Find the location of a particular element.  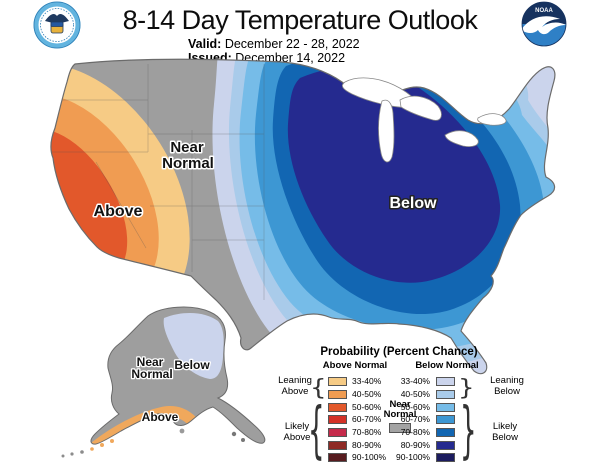

ak-band-below is located at coordinates (193, 345).